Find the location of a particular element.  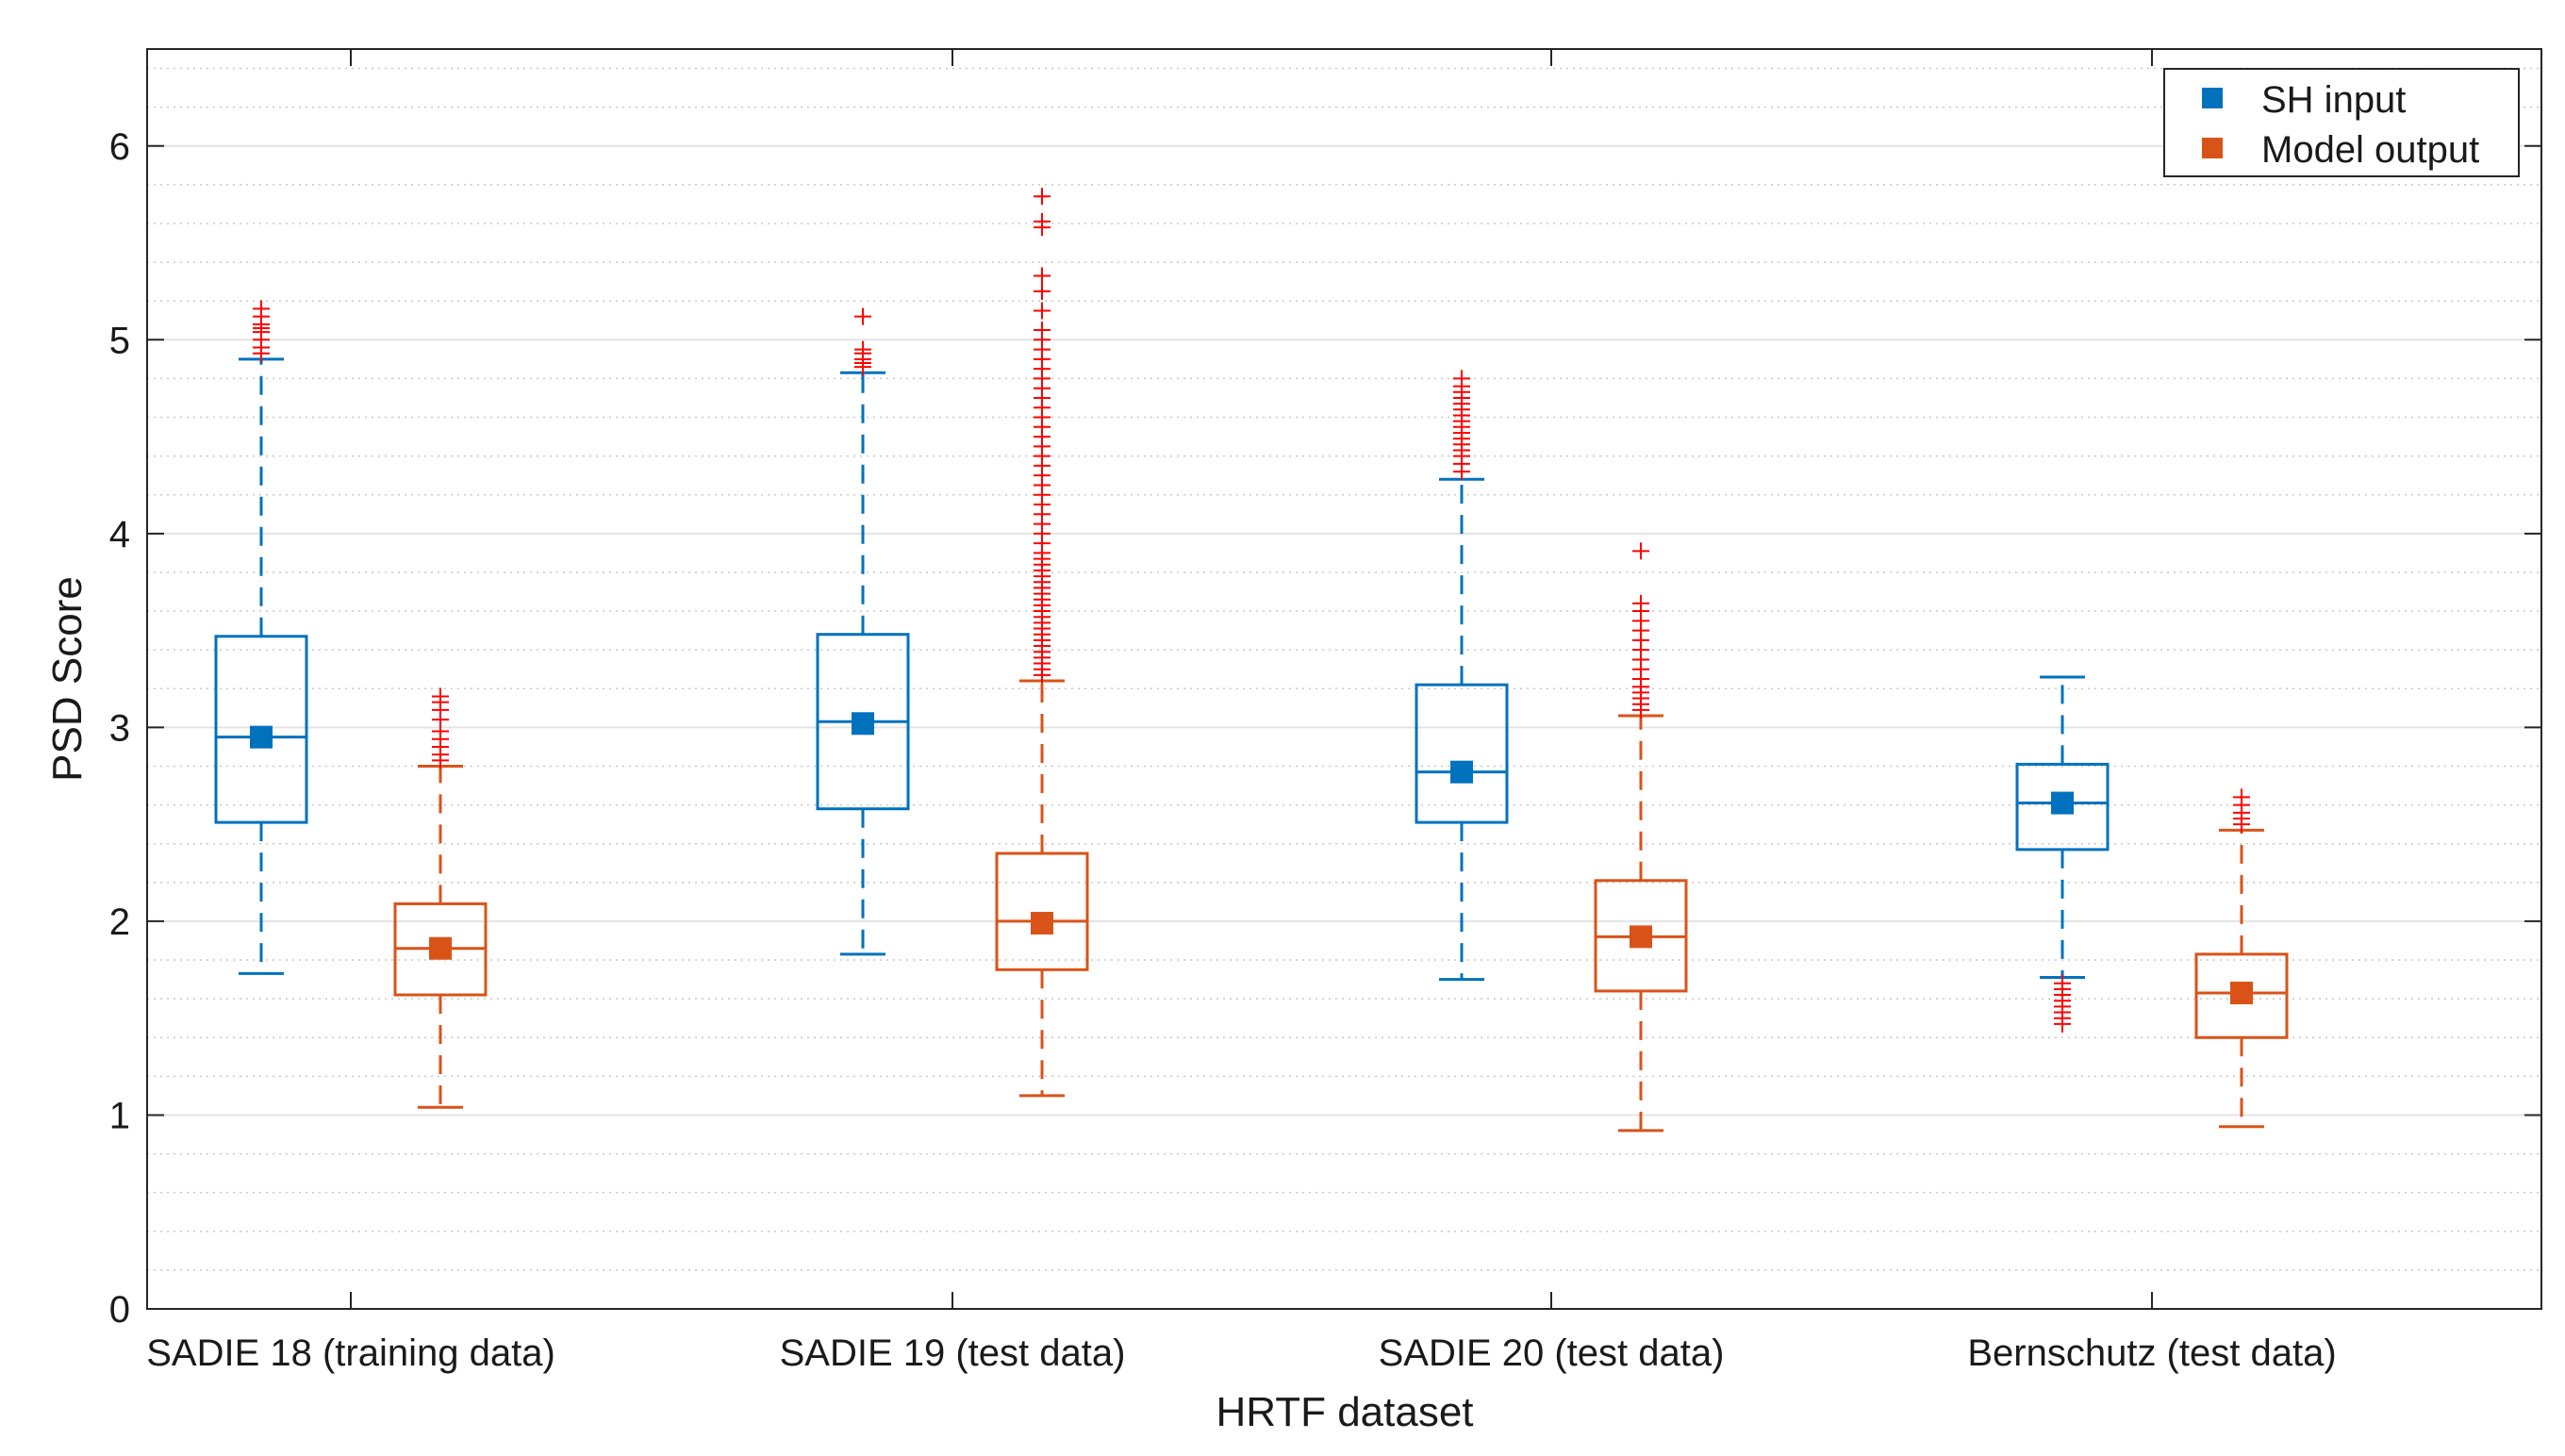

x-tick-label: SADIE 20 (test data) is located at coordinates (1552, 1353).